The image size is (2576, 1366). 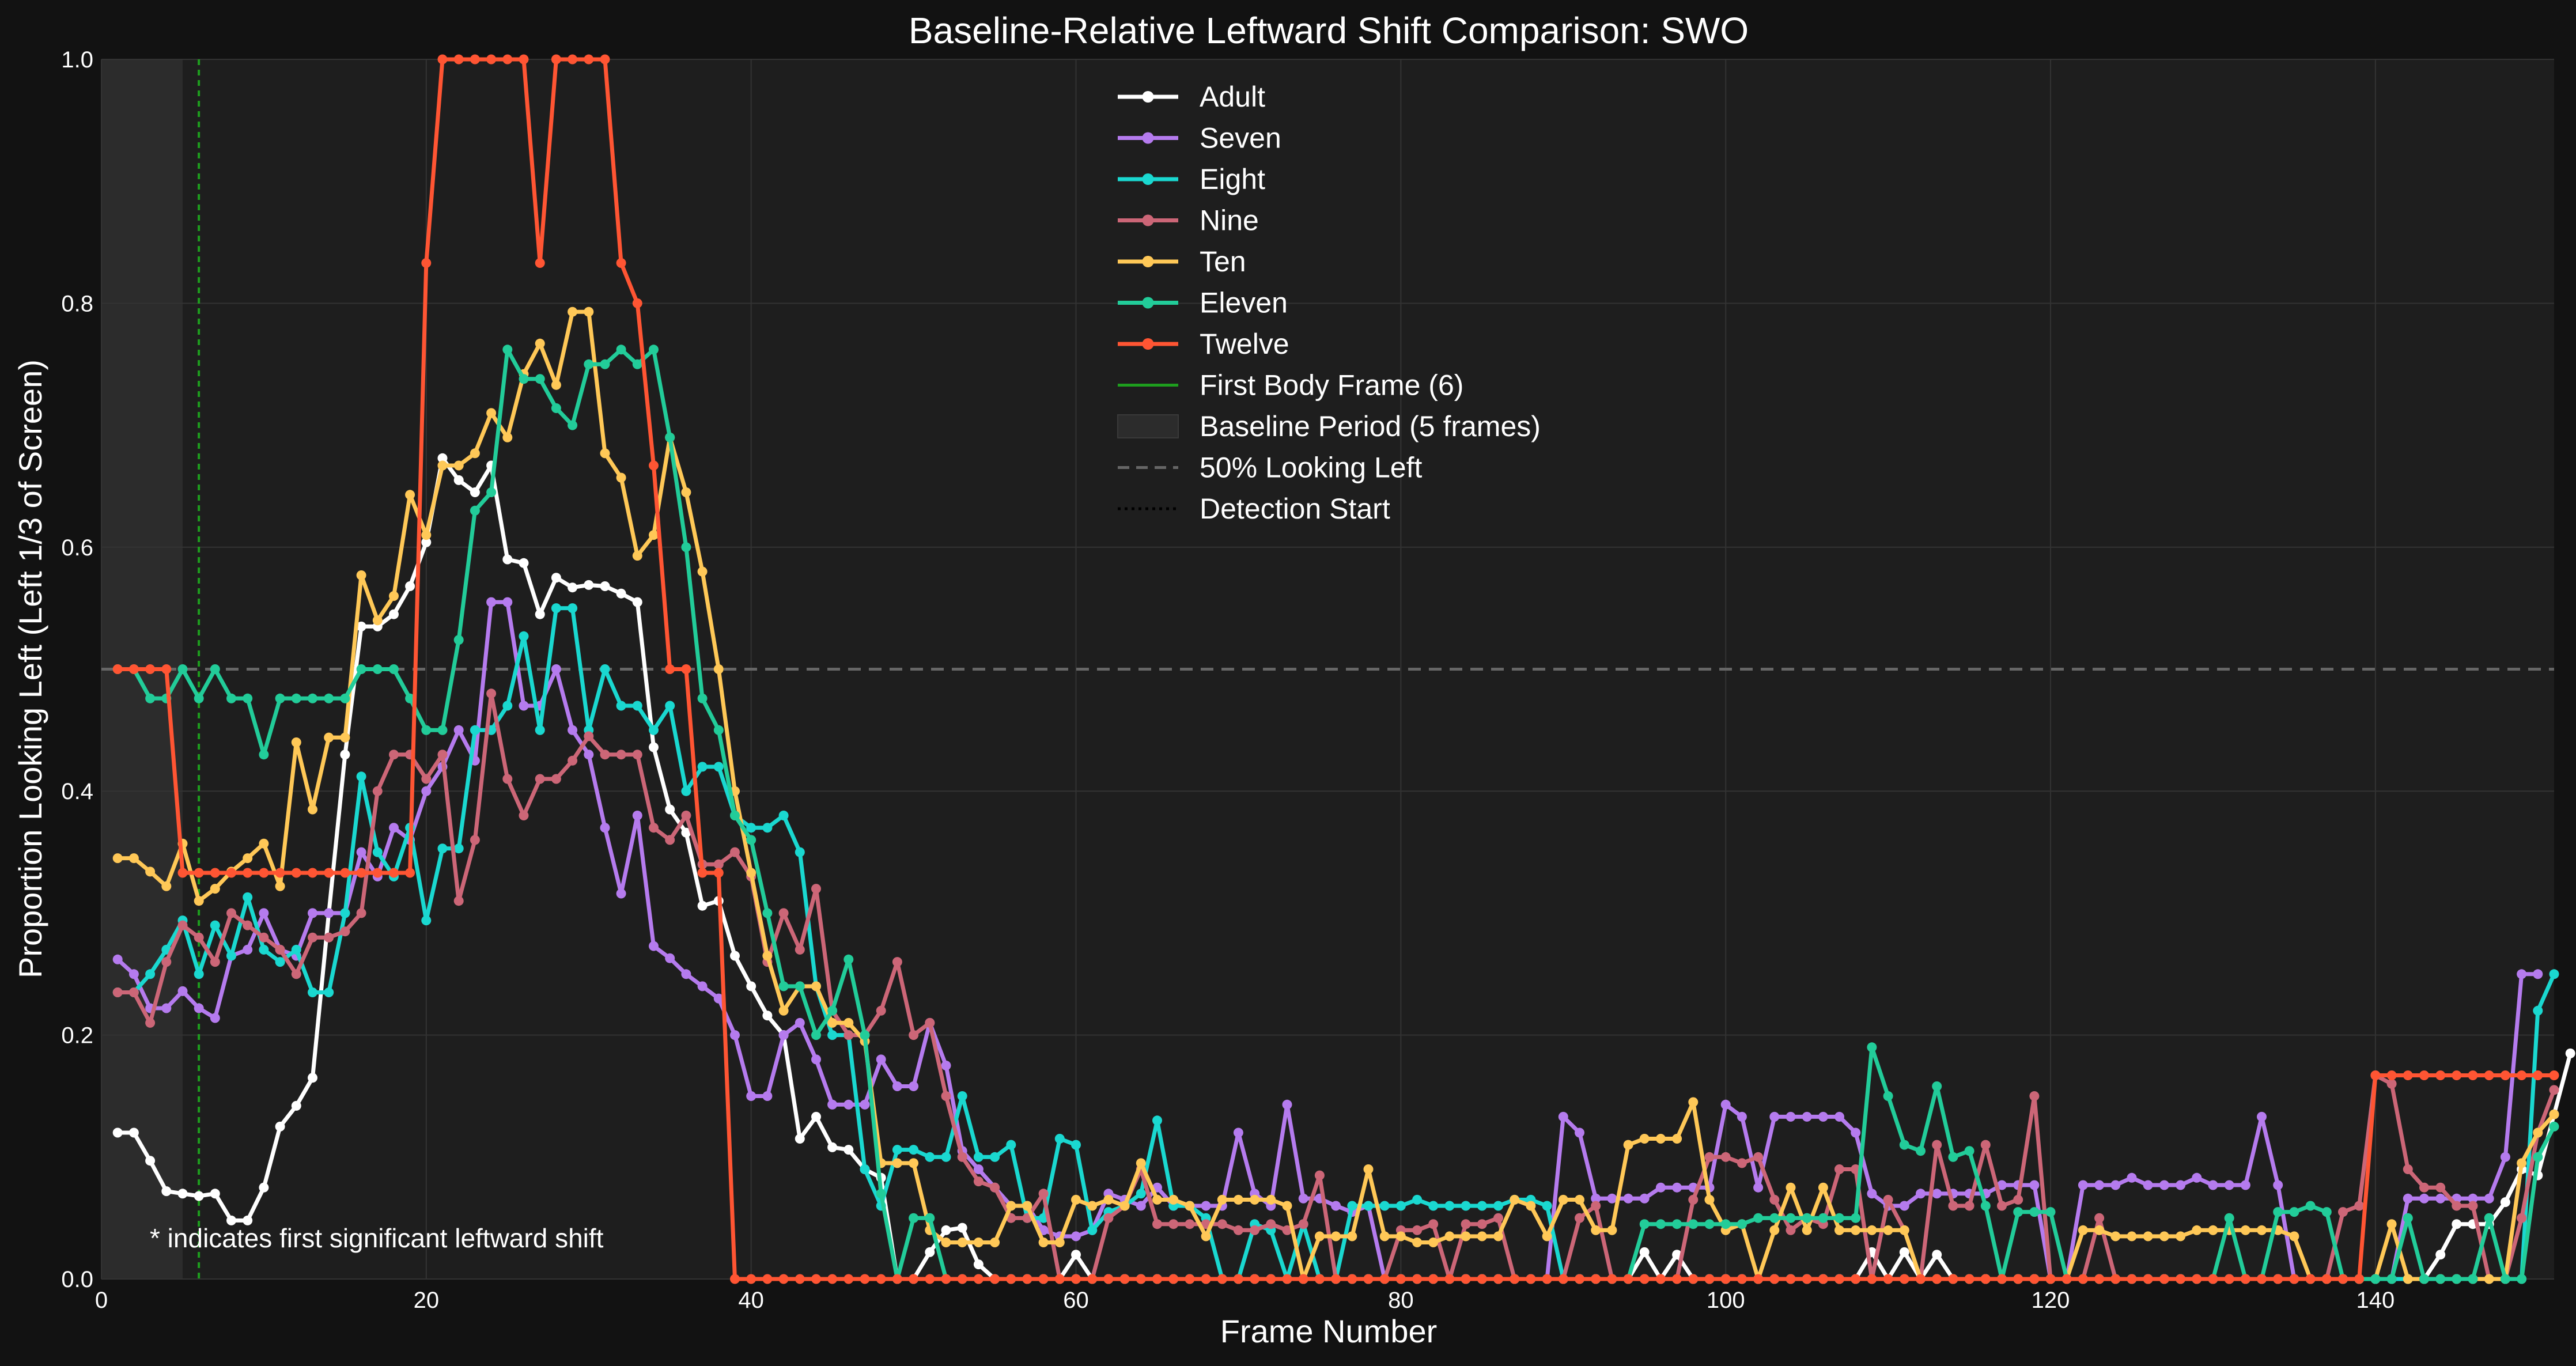 What do you see at coordinates (1240, 138) in the screenshot?
I see `legend-label: Seven` at bounding box center [1240, 138].